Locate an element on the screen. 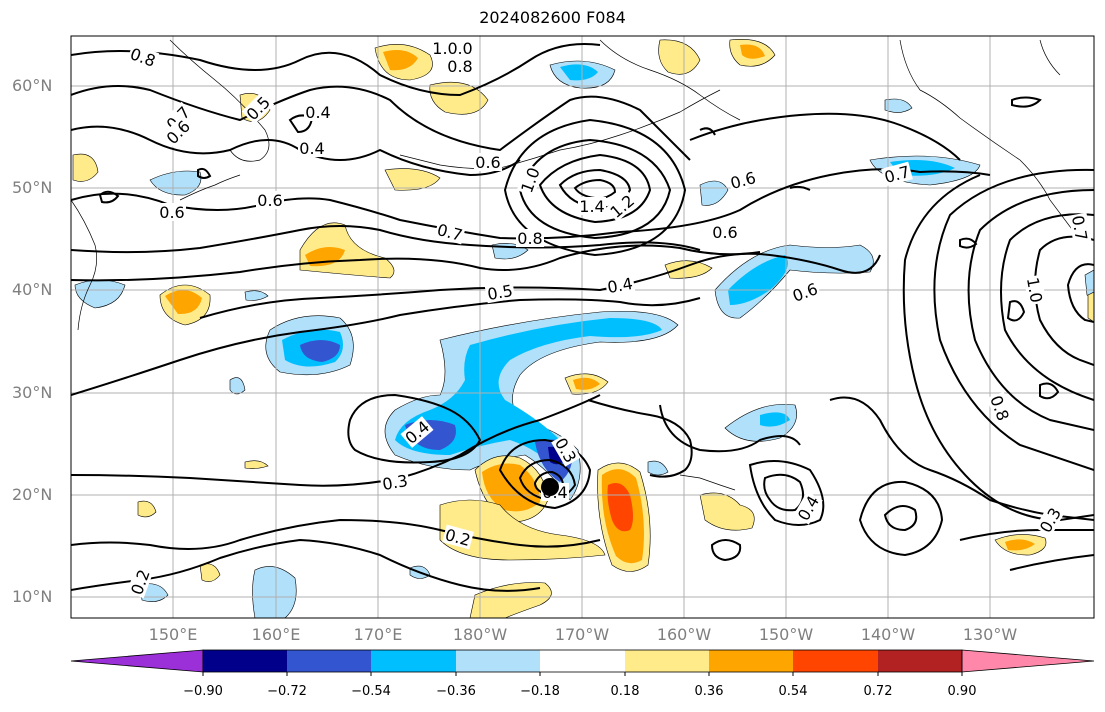 The image size is (1105, 712). colorbar-tick-label: 0.54 is located at coordinates (793, 691).